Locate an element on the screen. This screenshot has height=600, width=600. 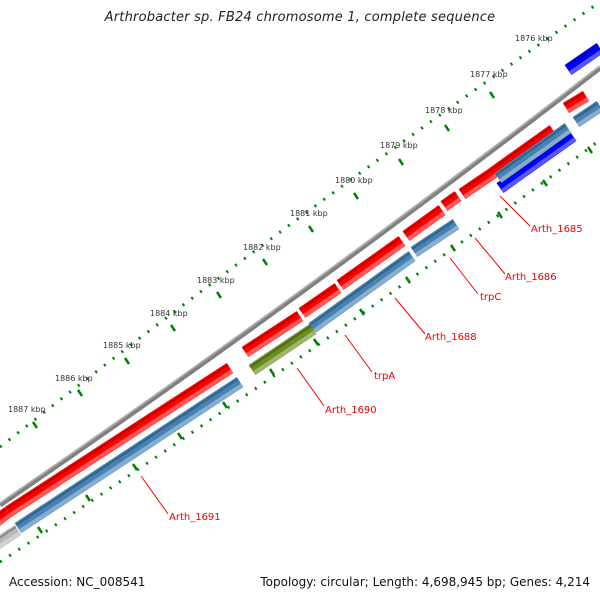
gene-arth-1691-shadow is located at coordinates (127, 452).